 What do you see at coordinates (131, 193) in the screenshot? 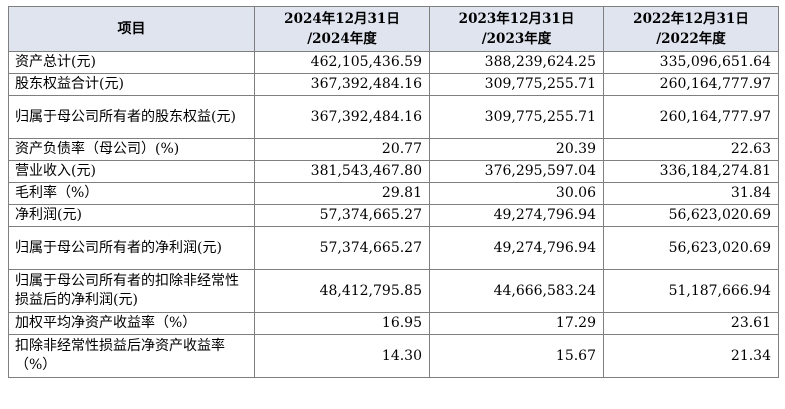
I see `row-label: 毛利率（%）` at bounding box center [131, 193].